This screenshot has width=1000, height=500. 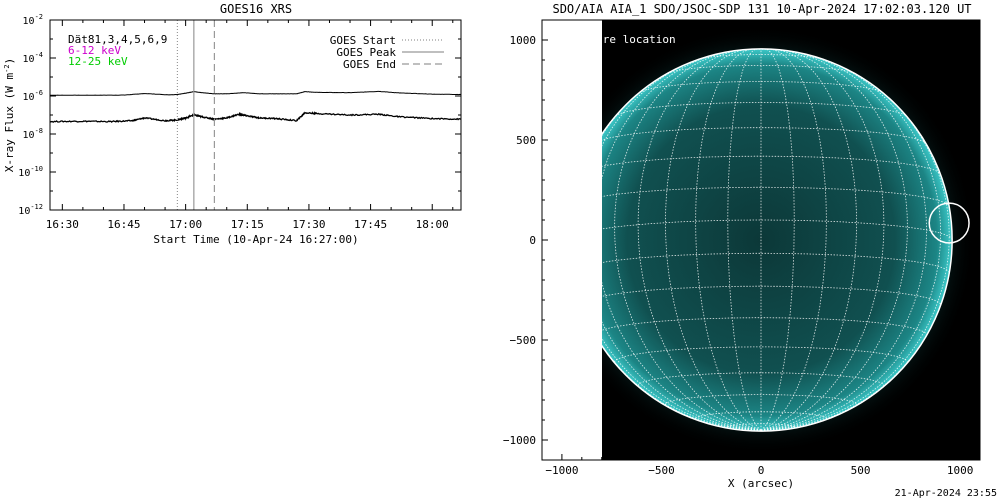 I want to click on goes-legend-label: GOES End, so click(x=369, y=64).